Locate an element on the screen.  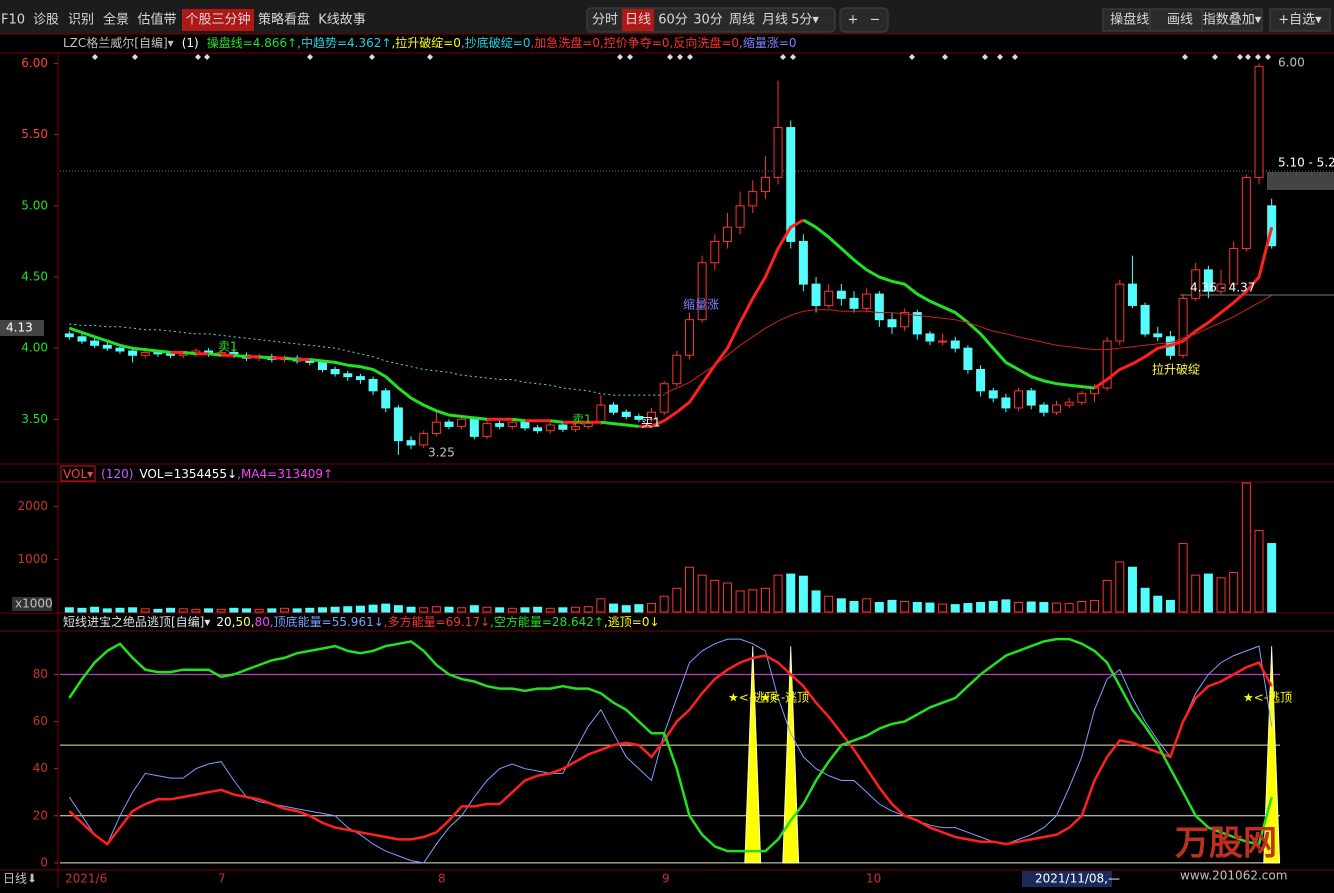
toolbar-item: 个股三分钟 is located at coordinates (217, 20).